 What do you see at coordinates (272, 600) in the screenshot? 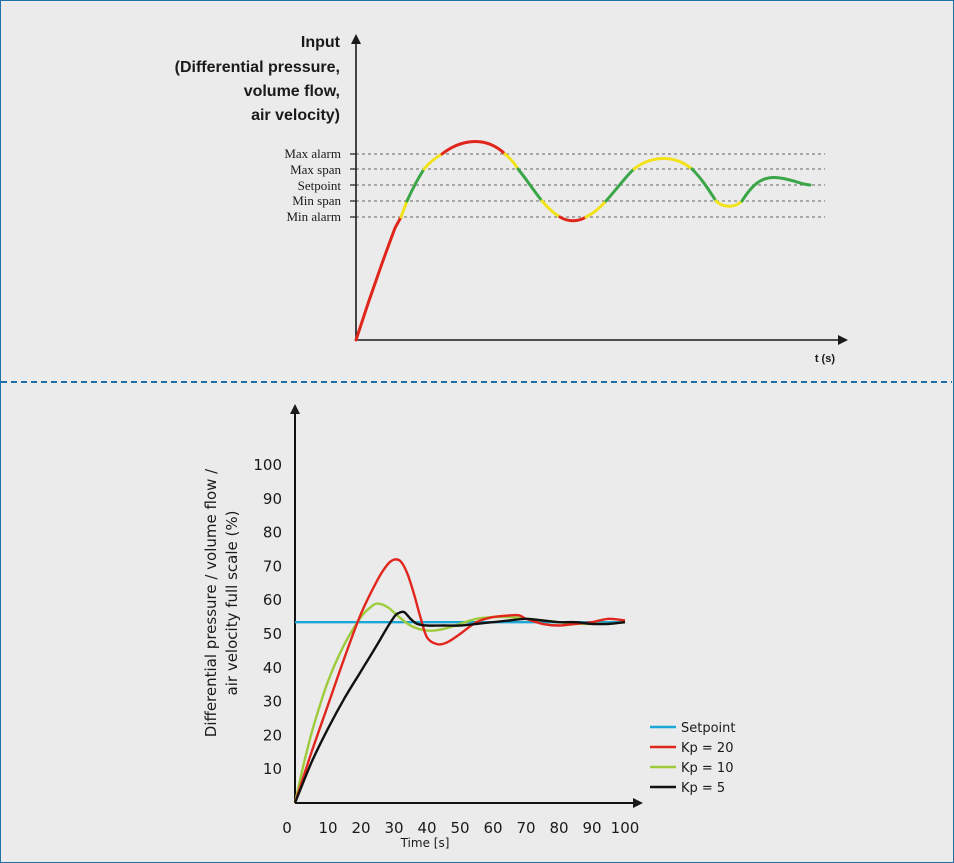
I see `y-tick-label: 60` at bounding box center [272, 600].